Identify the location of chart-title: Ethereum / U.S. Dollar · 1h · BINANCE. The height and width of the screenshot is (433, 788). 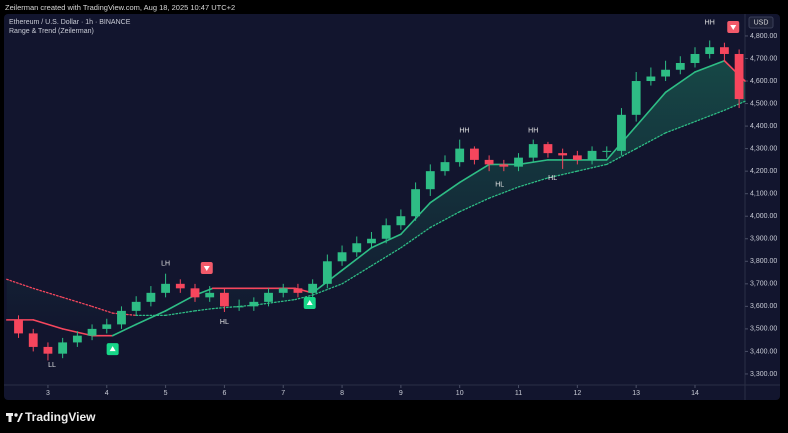
(70, 22).